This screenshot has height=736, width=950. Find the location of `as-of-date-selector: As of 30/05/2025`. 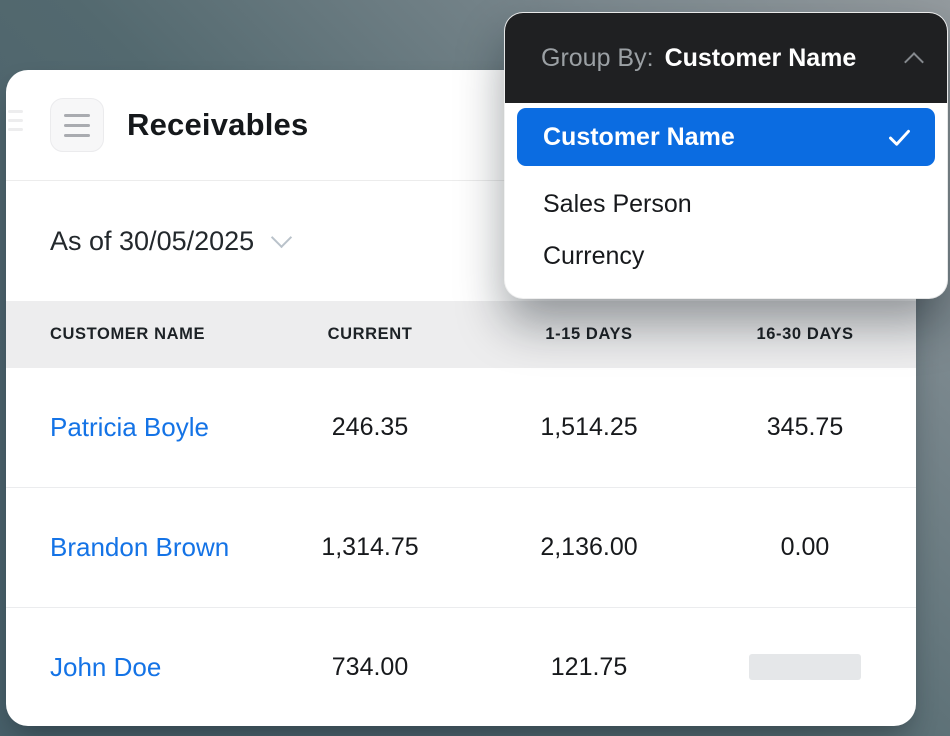

as-of-date-selector: As of 30/05/2025 is located at coordinates (171, 241).